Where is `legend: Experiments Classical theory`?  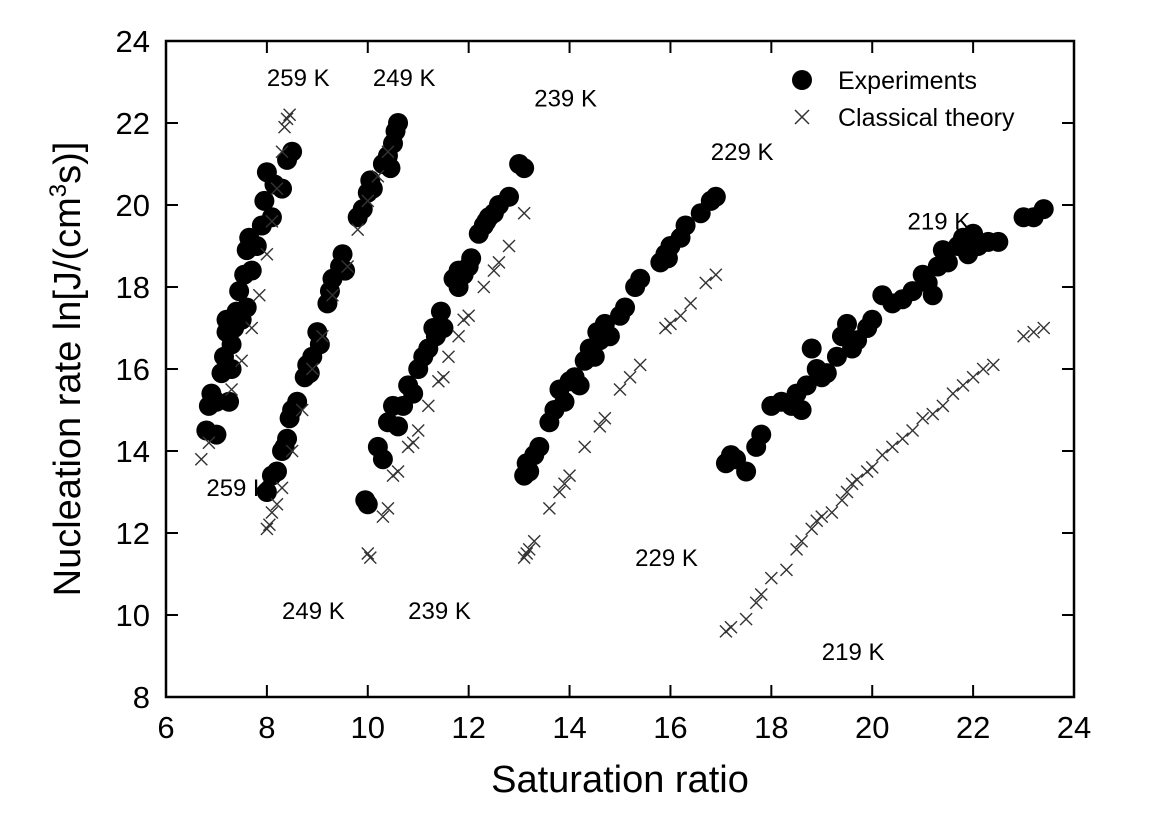 legend: Experiments Classical theory is located at coordinates (903, 99).